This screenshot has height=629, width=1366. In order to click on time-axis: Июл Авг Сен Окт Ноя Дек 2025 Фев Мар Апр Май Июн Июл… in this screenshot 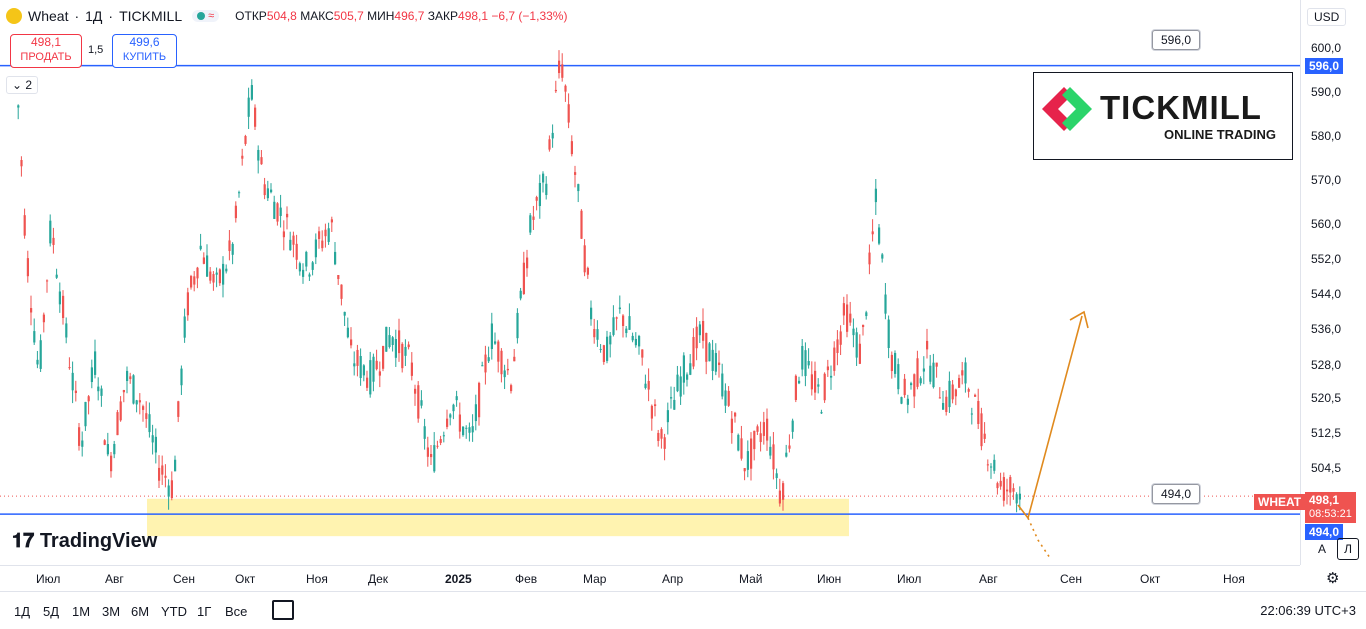, I will do `click(669, 578)`.